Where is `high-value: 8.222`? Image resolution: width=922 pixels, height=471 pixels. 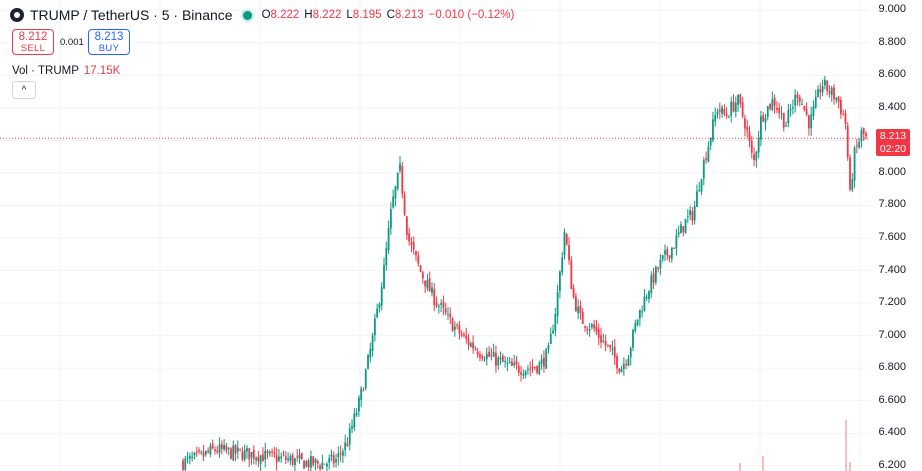 high-value: 8.222 is located at coordinates (327, 15).